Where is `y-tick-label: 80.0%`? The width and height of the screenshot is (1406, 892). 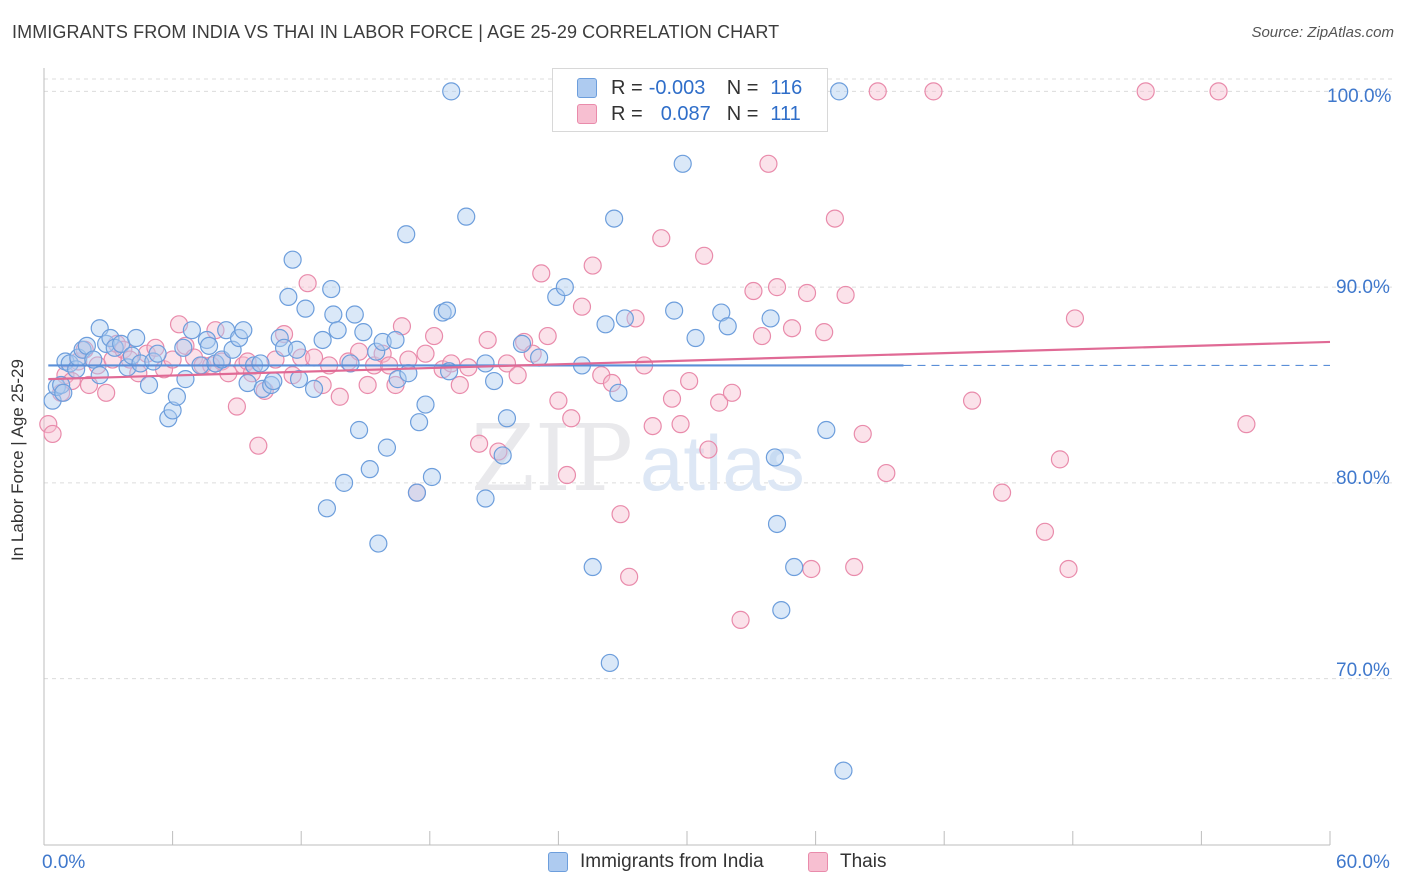 y-tick-label: 80.0% is located at coordinates (1363, 478).